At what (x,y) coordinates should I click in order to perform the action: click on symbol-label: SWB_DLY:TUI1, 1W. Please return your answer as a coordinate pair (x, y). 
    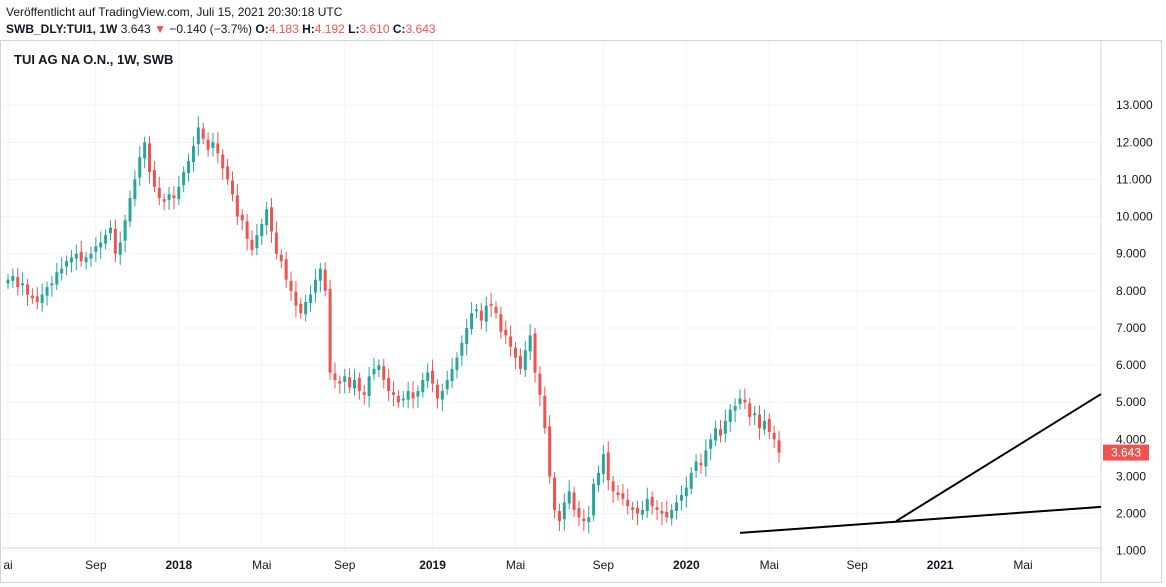
    Looking at the image, I should click on (62, 29).